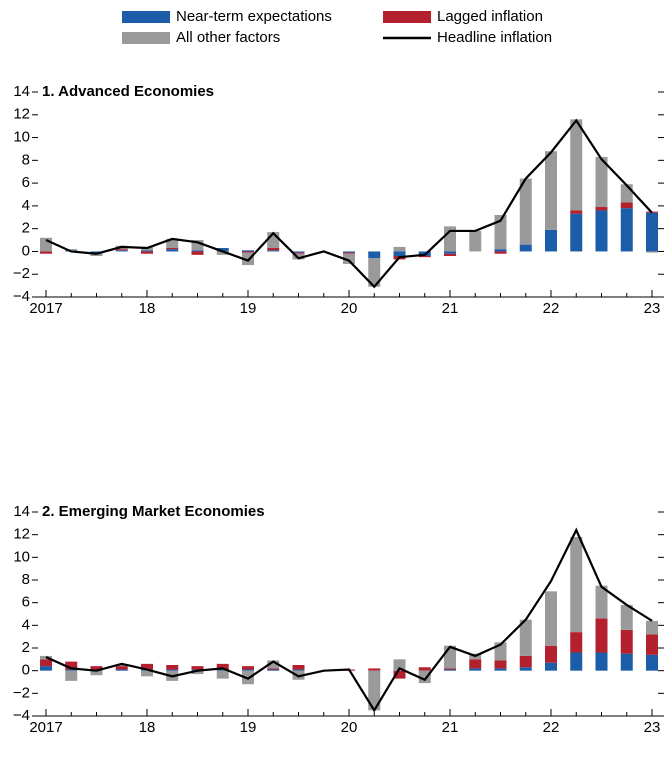 The image size is (672, 772). What do you see at coordinates (153, 511) in the screenshot?
I see `panel-title: 2. Emerging Market Economies` at bounding box center [153, 511].